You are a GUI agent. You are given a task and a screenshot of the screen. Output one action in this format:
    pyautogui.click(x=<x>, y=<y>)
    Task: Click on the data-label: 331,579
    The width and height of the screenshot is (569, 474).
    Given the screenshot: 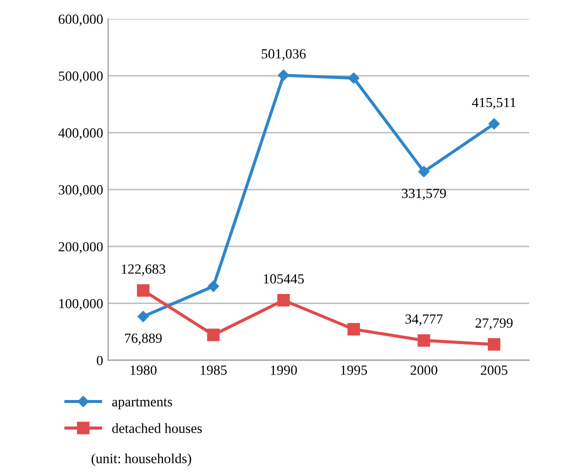 What is the action you would take?
    pyautogui.click(x=424, y=194)
    